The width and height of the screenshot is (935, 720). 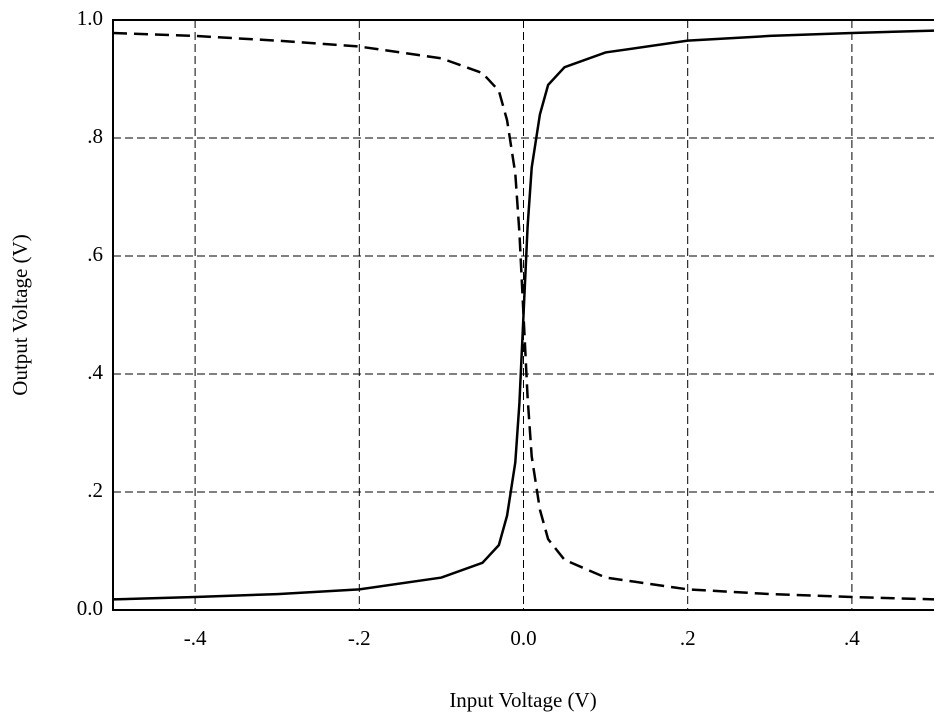 What do you see at coordinates (95, 136) in the screenshot?
I see `y-tick-label: .8` at bounding box center [95, 136].